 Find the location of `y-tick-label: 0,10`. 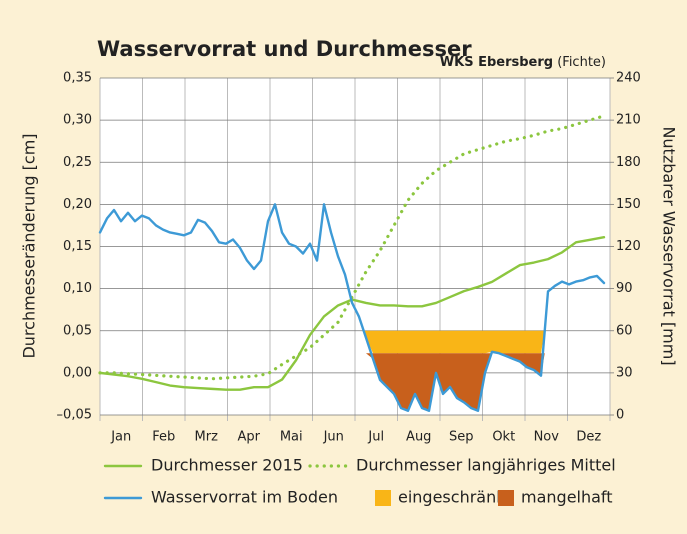

y-tick-label: 0,10 is located at coordinates (77, 288).